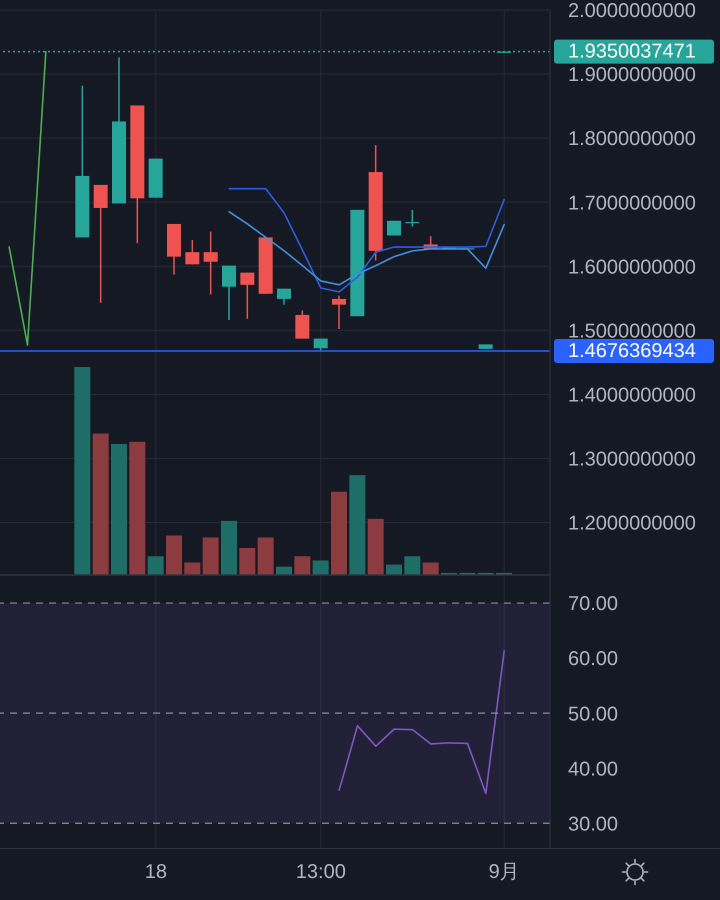 The height and width of the screenshot is (900, 720). What do you see at coordinates (632, 459) in the screenshot?
I see `y-tick-label: 1.3000000000` at bounding box center [632, 459].